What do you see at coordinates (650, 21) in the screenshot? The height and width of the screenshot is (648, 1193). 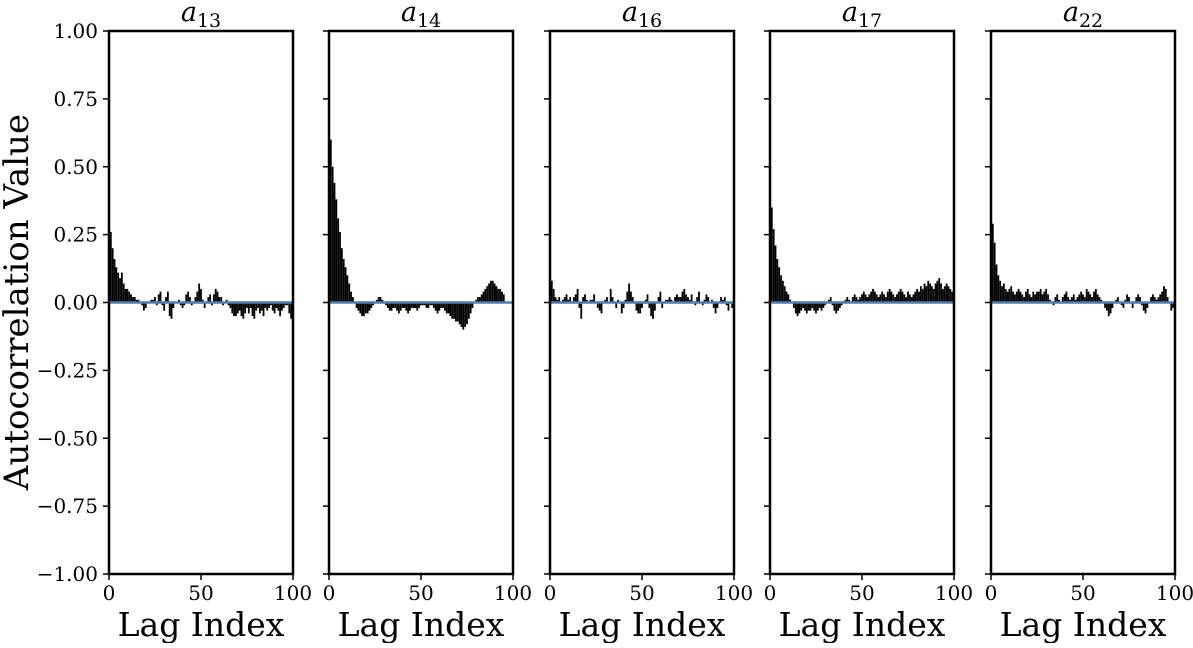 I see `panel-title-subscript: 16` at bounding box center [650, 21].